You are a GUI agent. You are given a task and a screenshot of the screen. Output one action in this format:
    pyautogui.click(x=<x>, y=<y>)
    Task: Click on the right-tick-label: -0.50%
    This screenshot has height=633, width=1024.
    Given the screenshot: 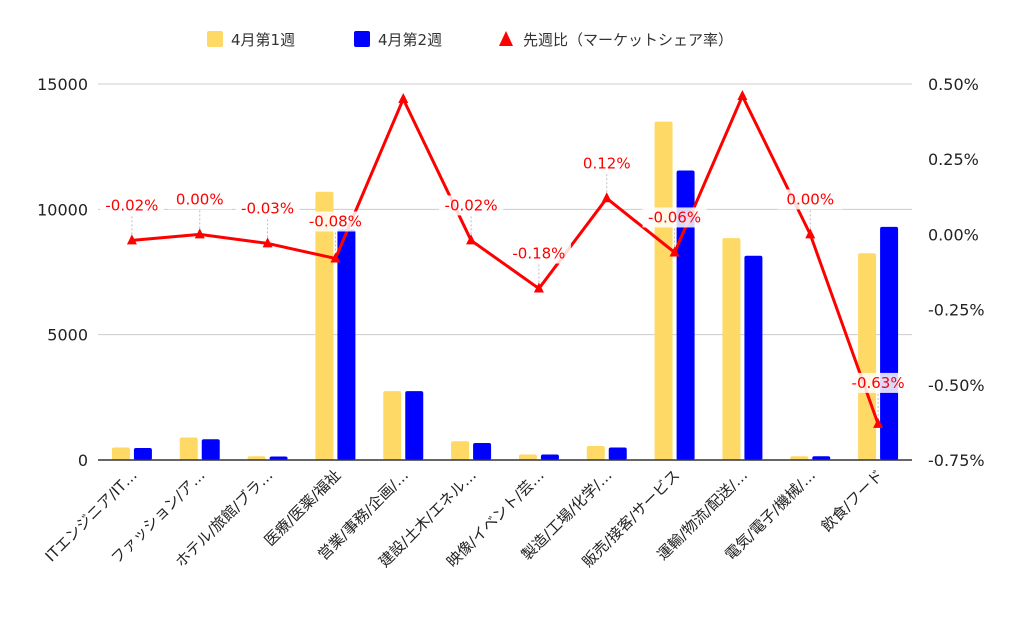 What is the action you would take?
    pyautogui.click(x=956, y=385)
    